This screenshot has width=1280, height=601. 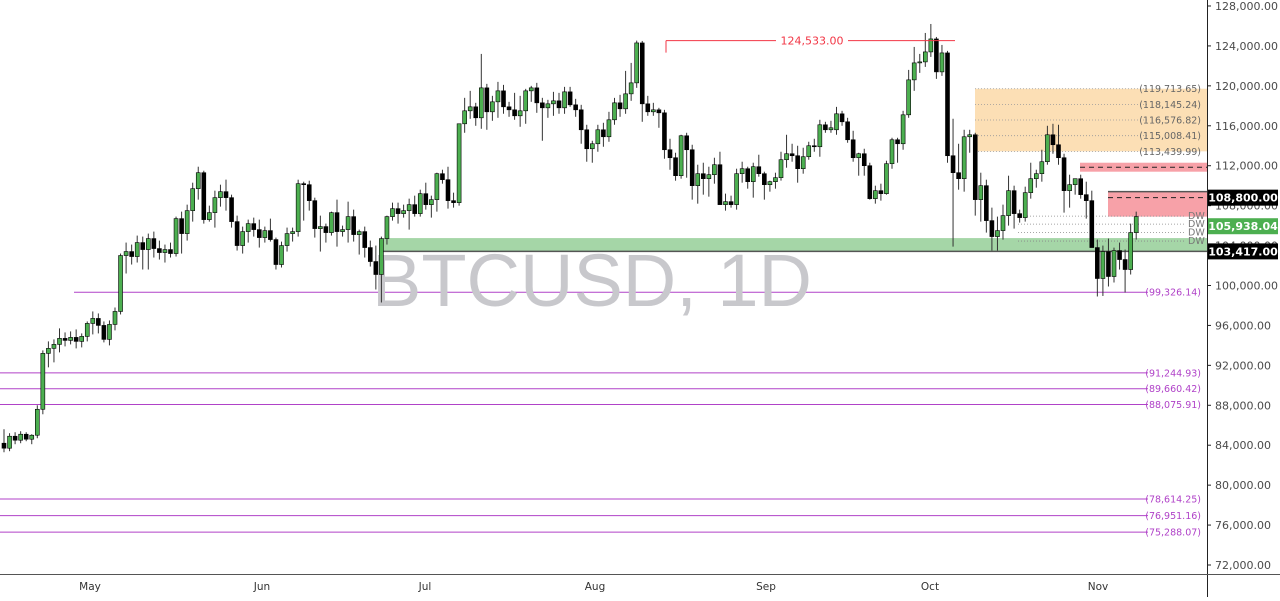 I want to click on time-axis, so click(x=603, y=586).